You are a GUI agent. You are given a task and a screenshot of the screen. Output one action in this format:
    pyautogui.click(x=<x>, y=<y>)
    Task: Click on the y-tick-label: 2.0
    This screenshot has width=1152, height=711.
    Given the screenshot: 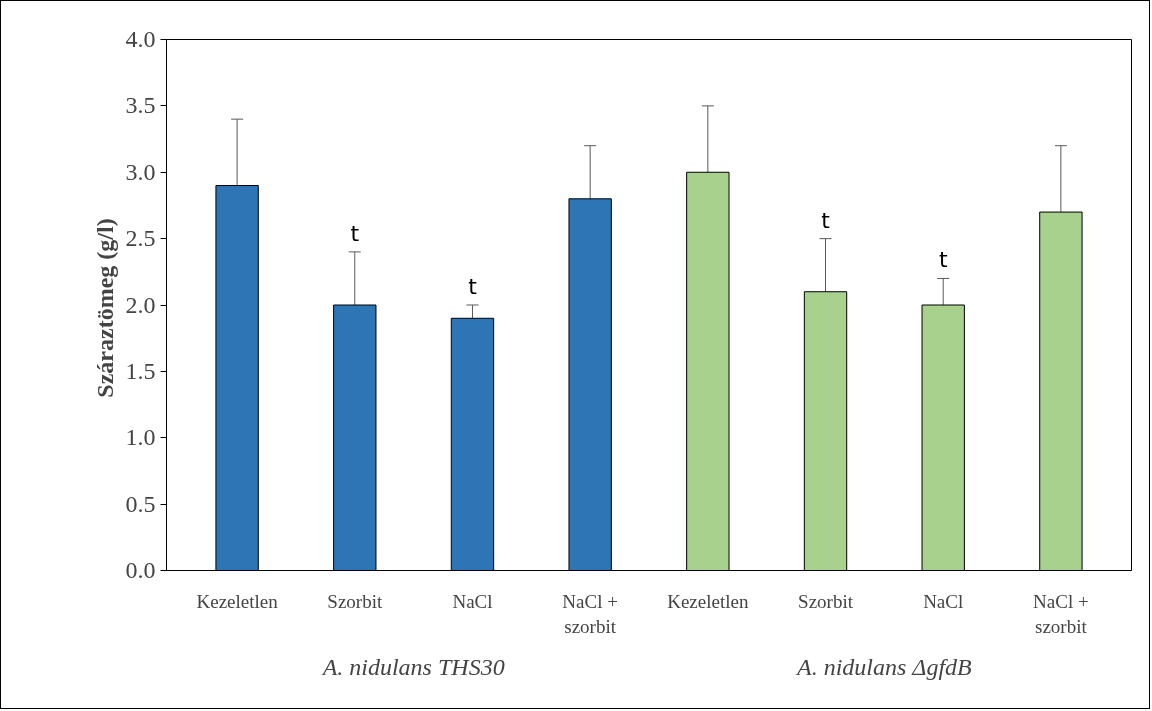 What is the action you would take?
    pyautogui.click(x=140, y=304)
    